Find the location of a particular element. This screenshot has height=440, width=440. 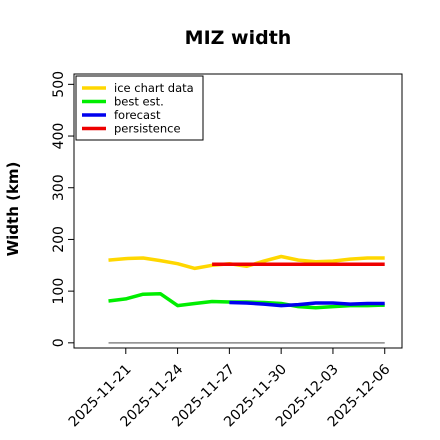

y-tick-label: 300 is located at coordinates (59, 187).